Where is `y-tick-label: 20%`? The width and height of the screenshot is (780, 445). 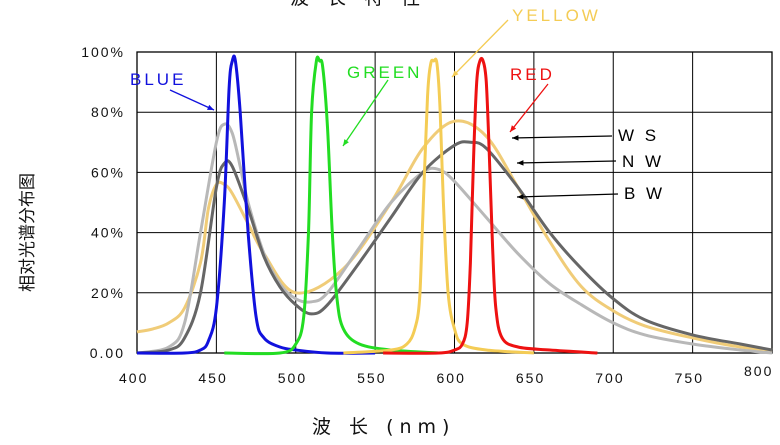 y-tick-label: 20% is located at coordinates (108, 293).